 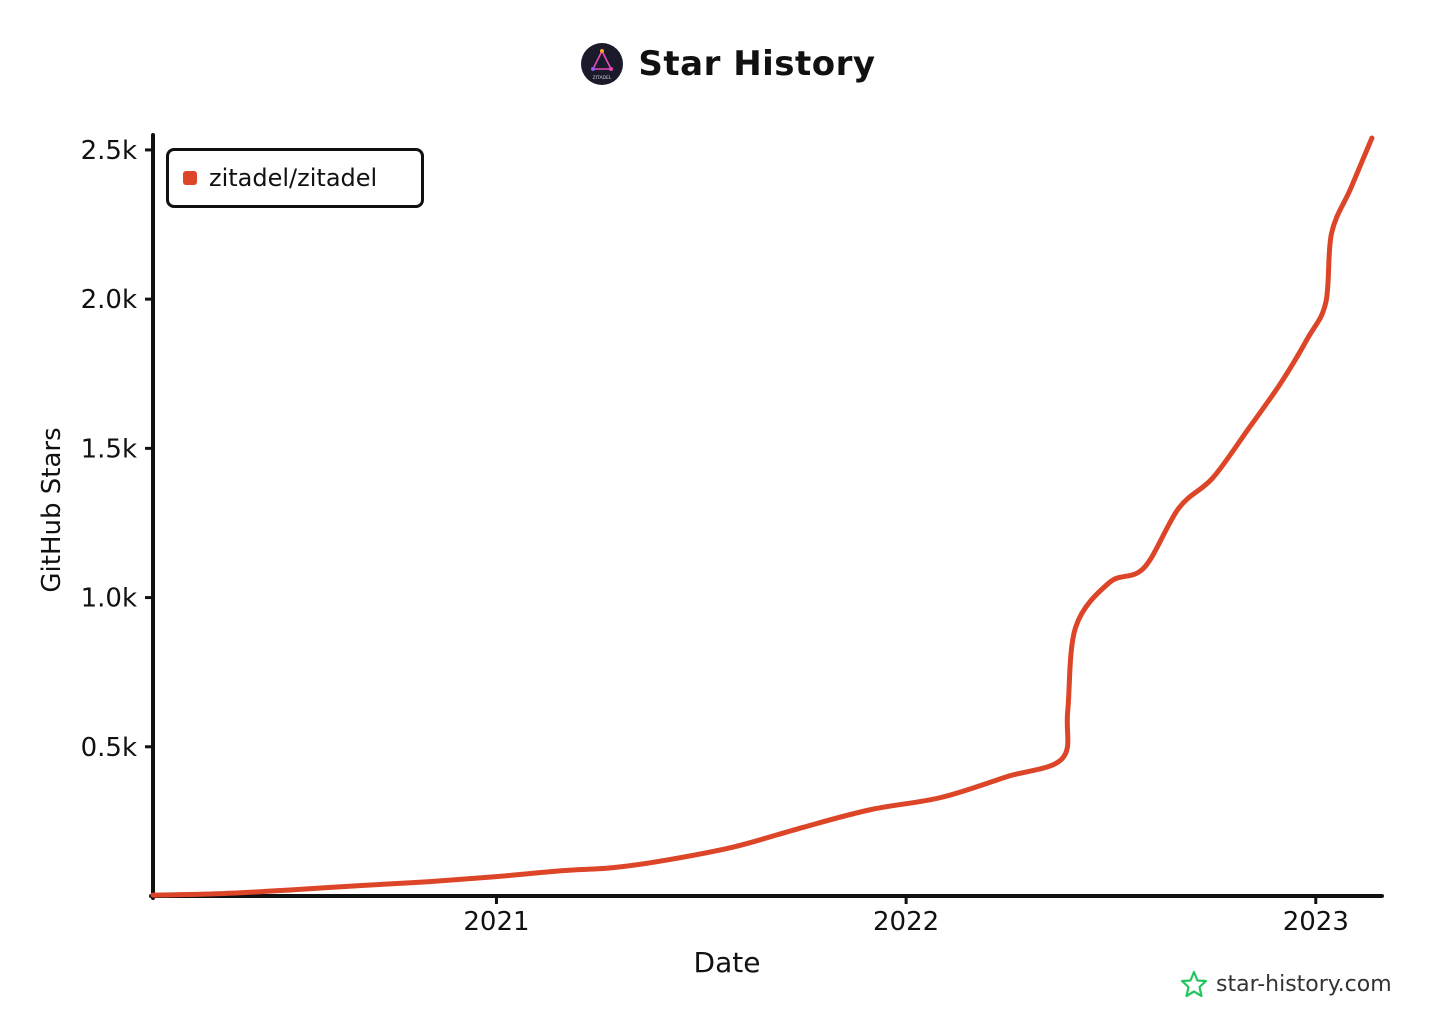 I want to click on y-tick-label: 1.0k, so click(x=109, y=599).